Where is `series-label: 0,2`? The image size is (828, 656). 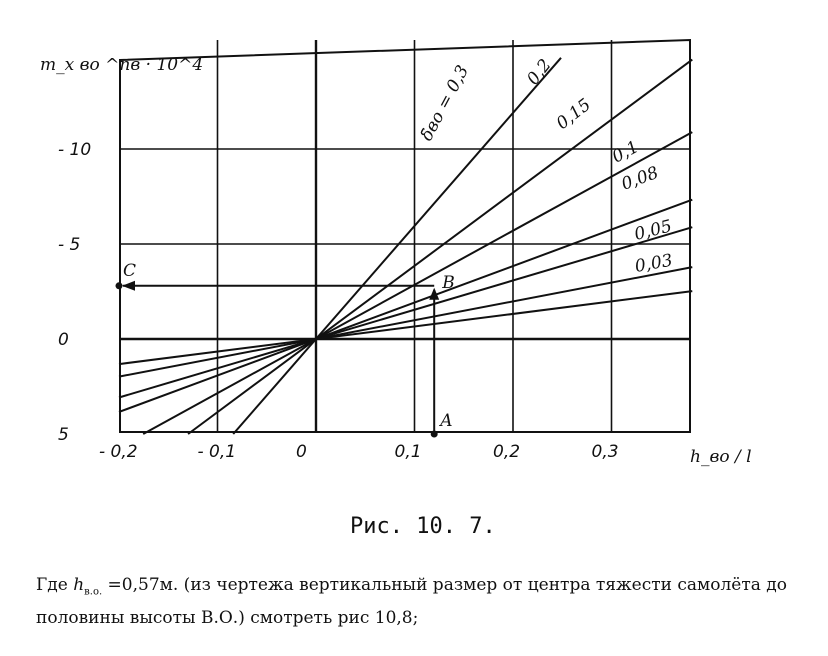 series-label: 0,2 is located at coordinates (539, 72).